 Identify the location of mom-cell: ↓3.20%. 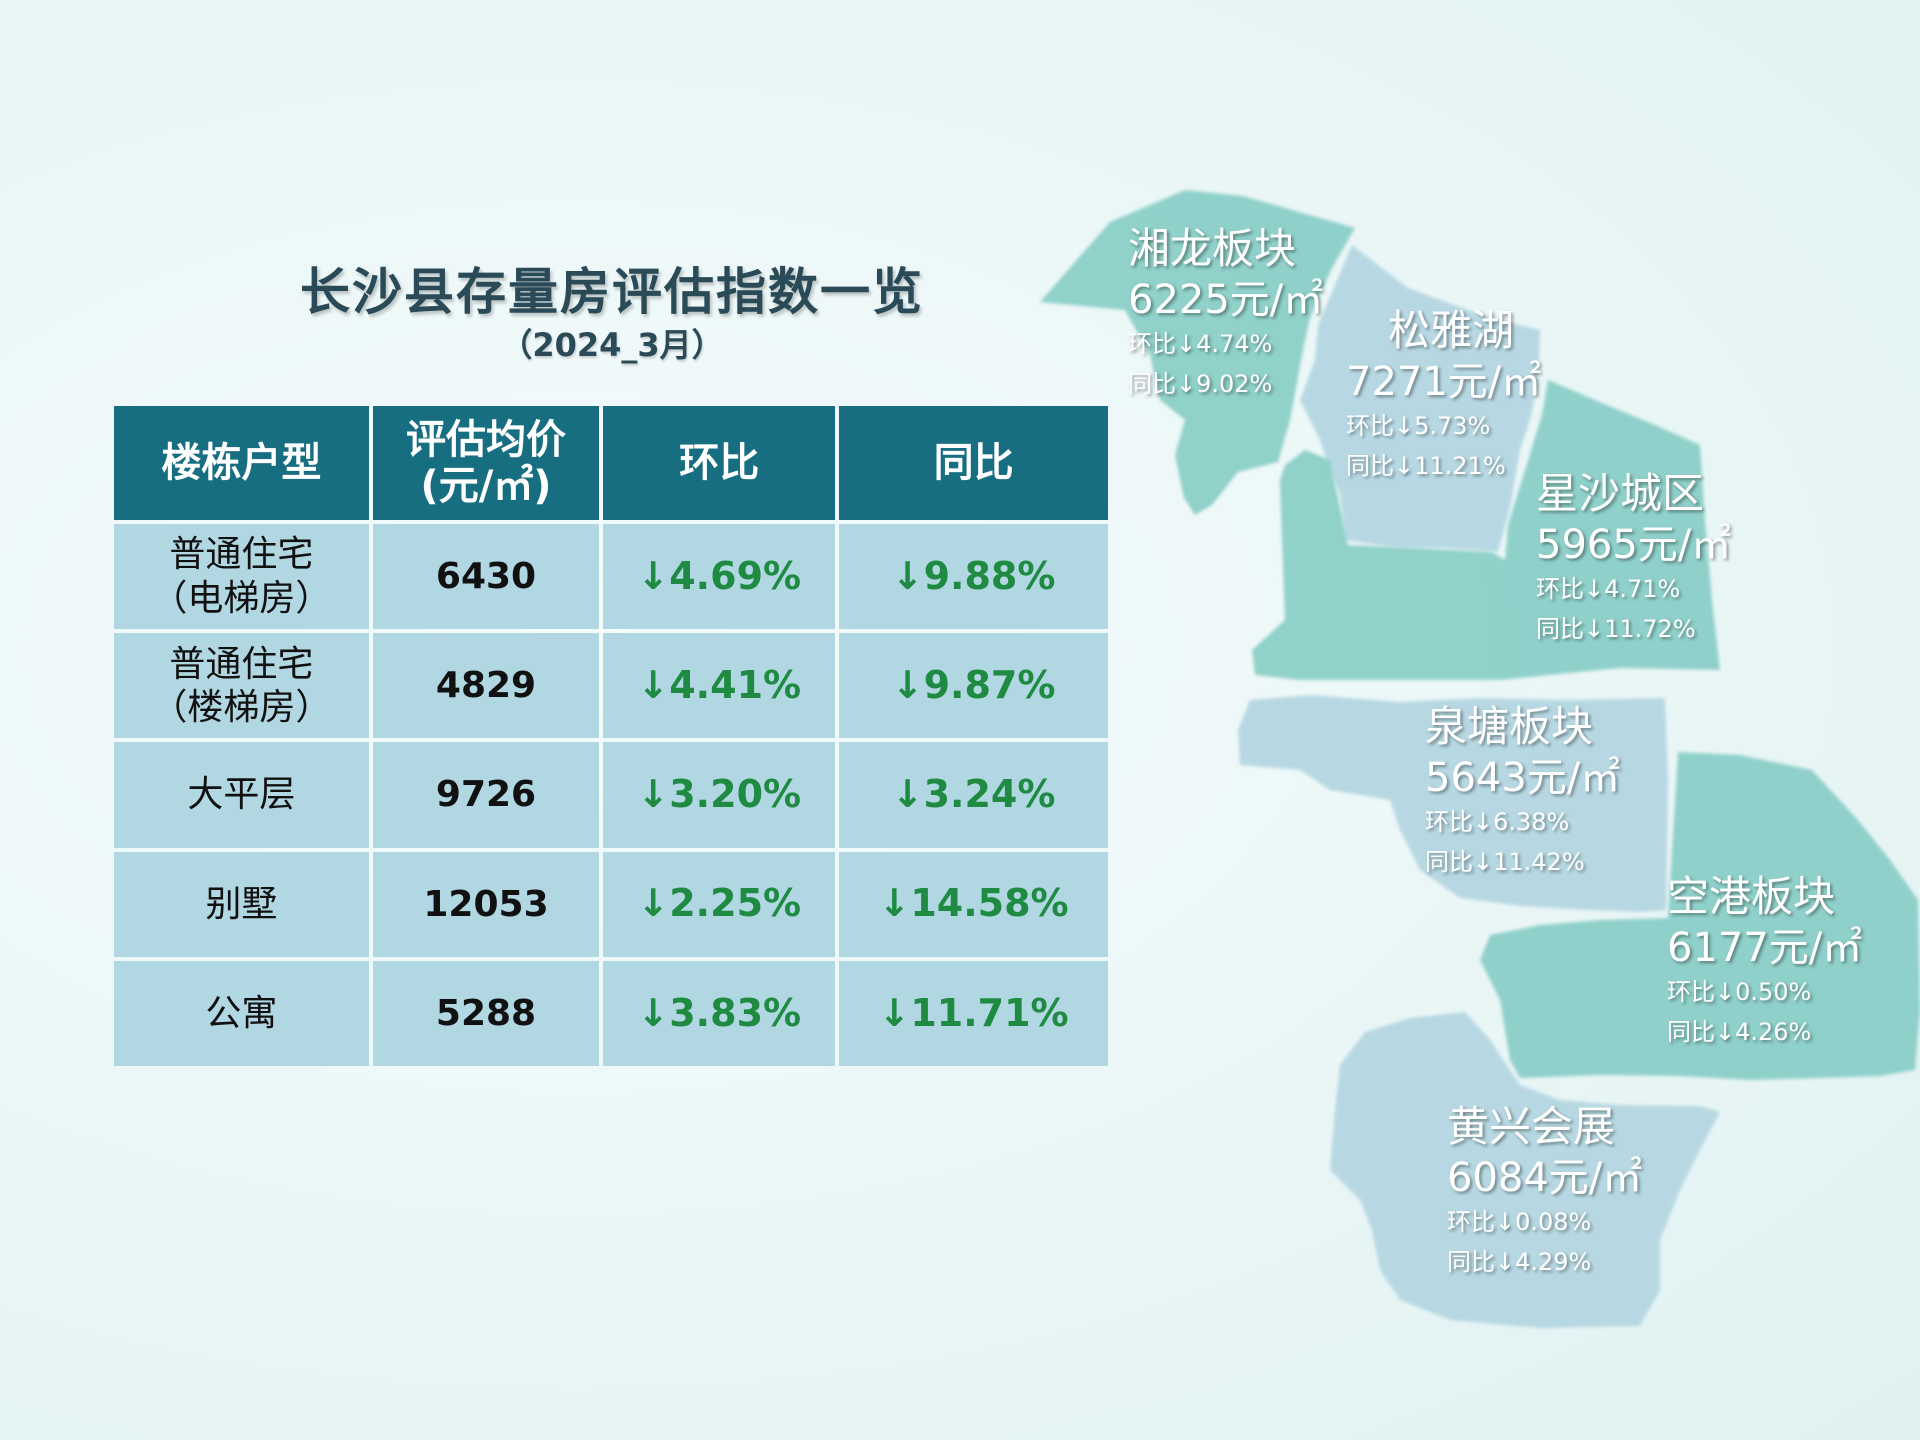
(719, 795).